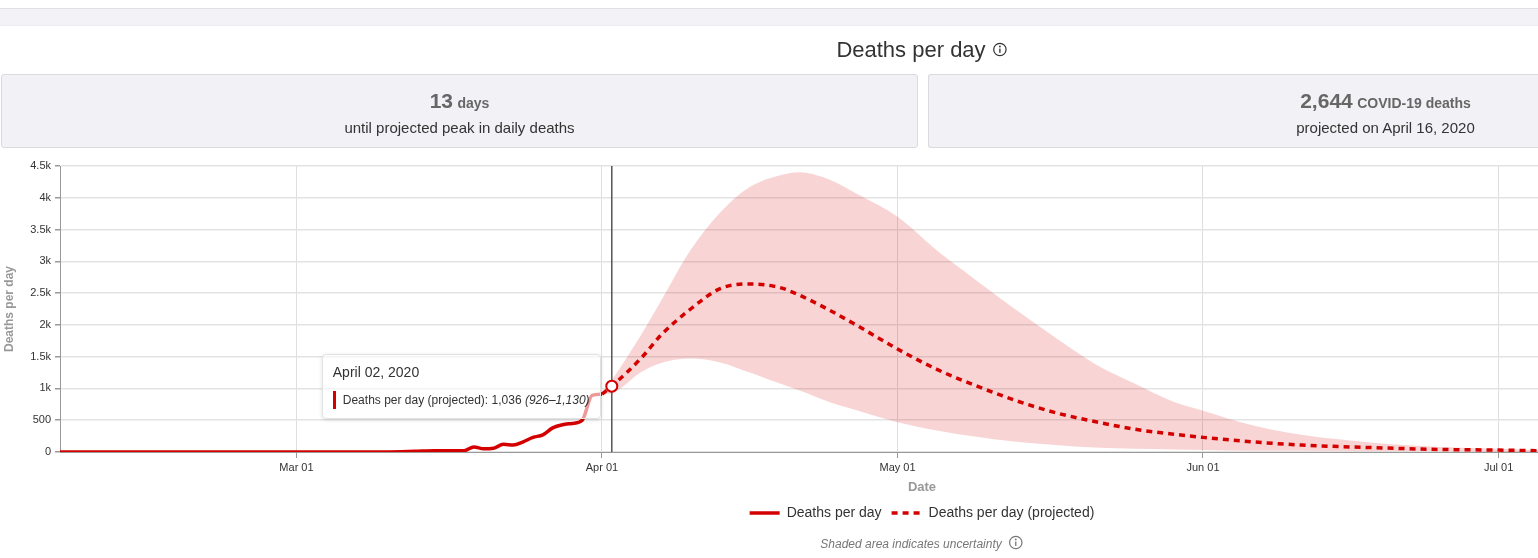  What do you see at coordinates (1498, 466) in the screenshot?
I see `x-tick-label: Jul 01` at bounding box center [1498, 466].